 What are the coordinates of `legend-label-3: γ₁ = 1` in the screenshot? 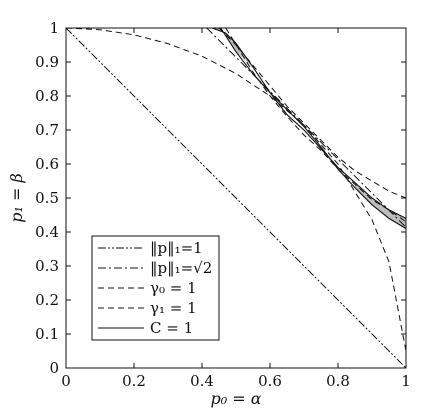 It's located at (173, 308).